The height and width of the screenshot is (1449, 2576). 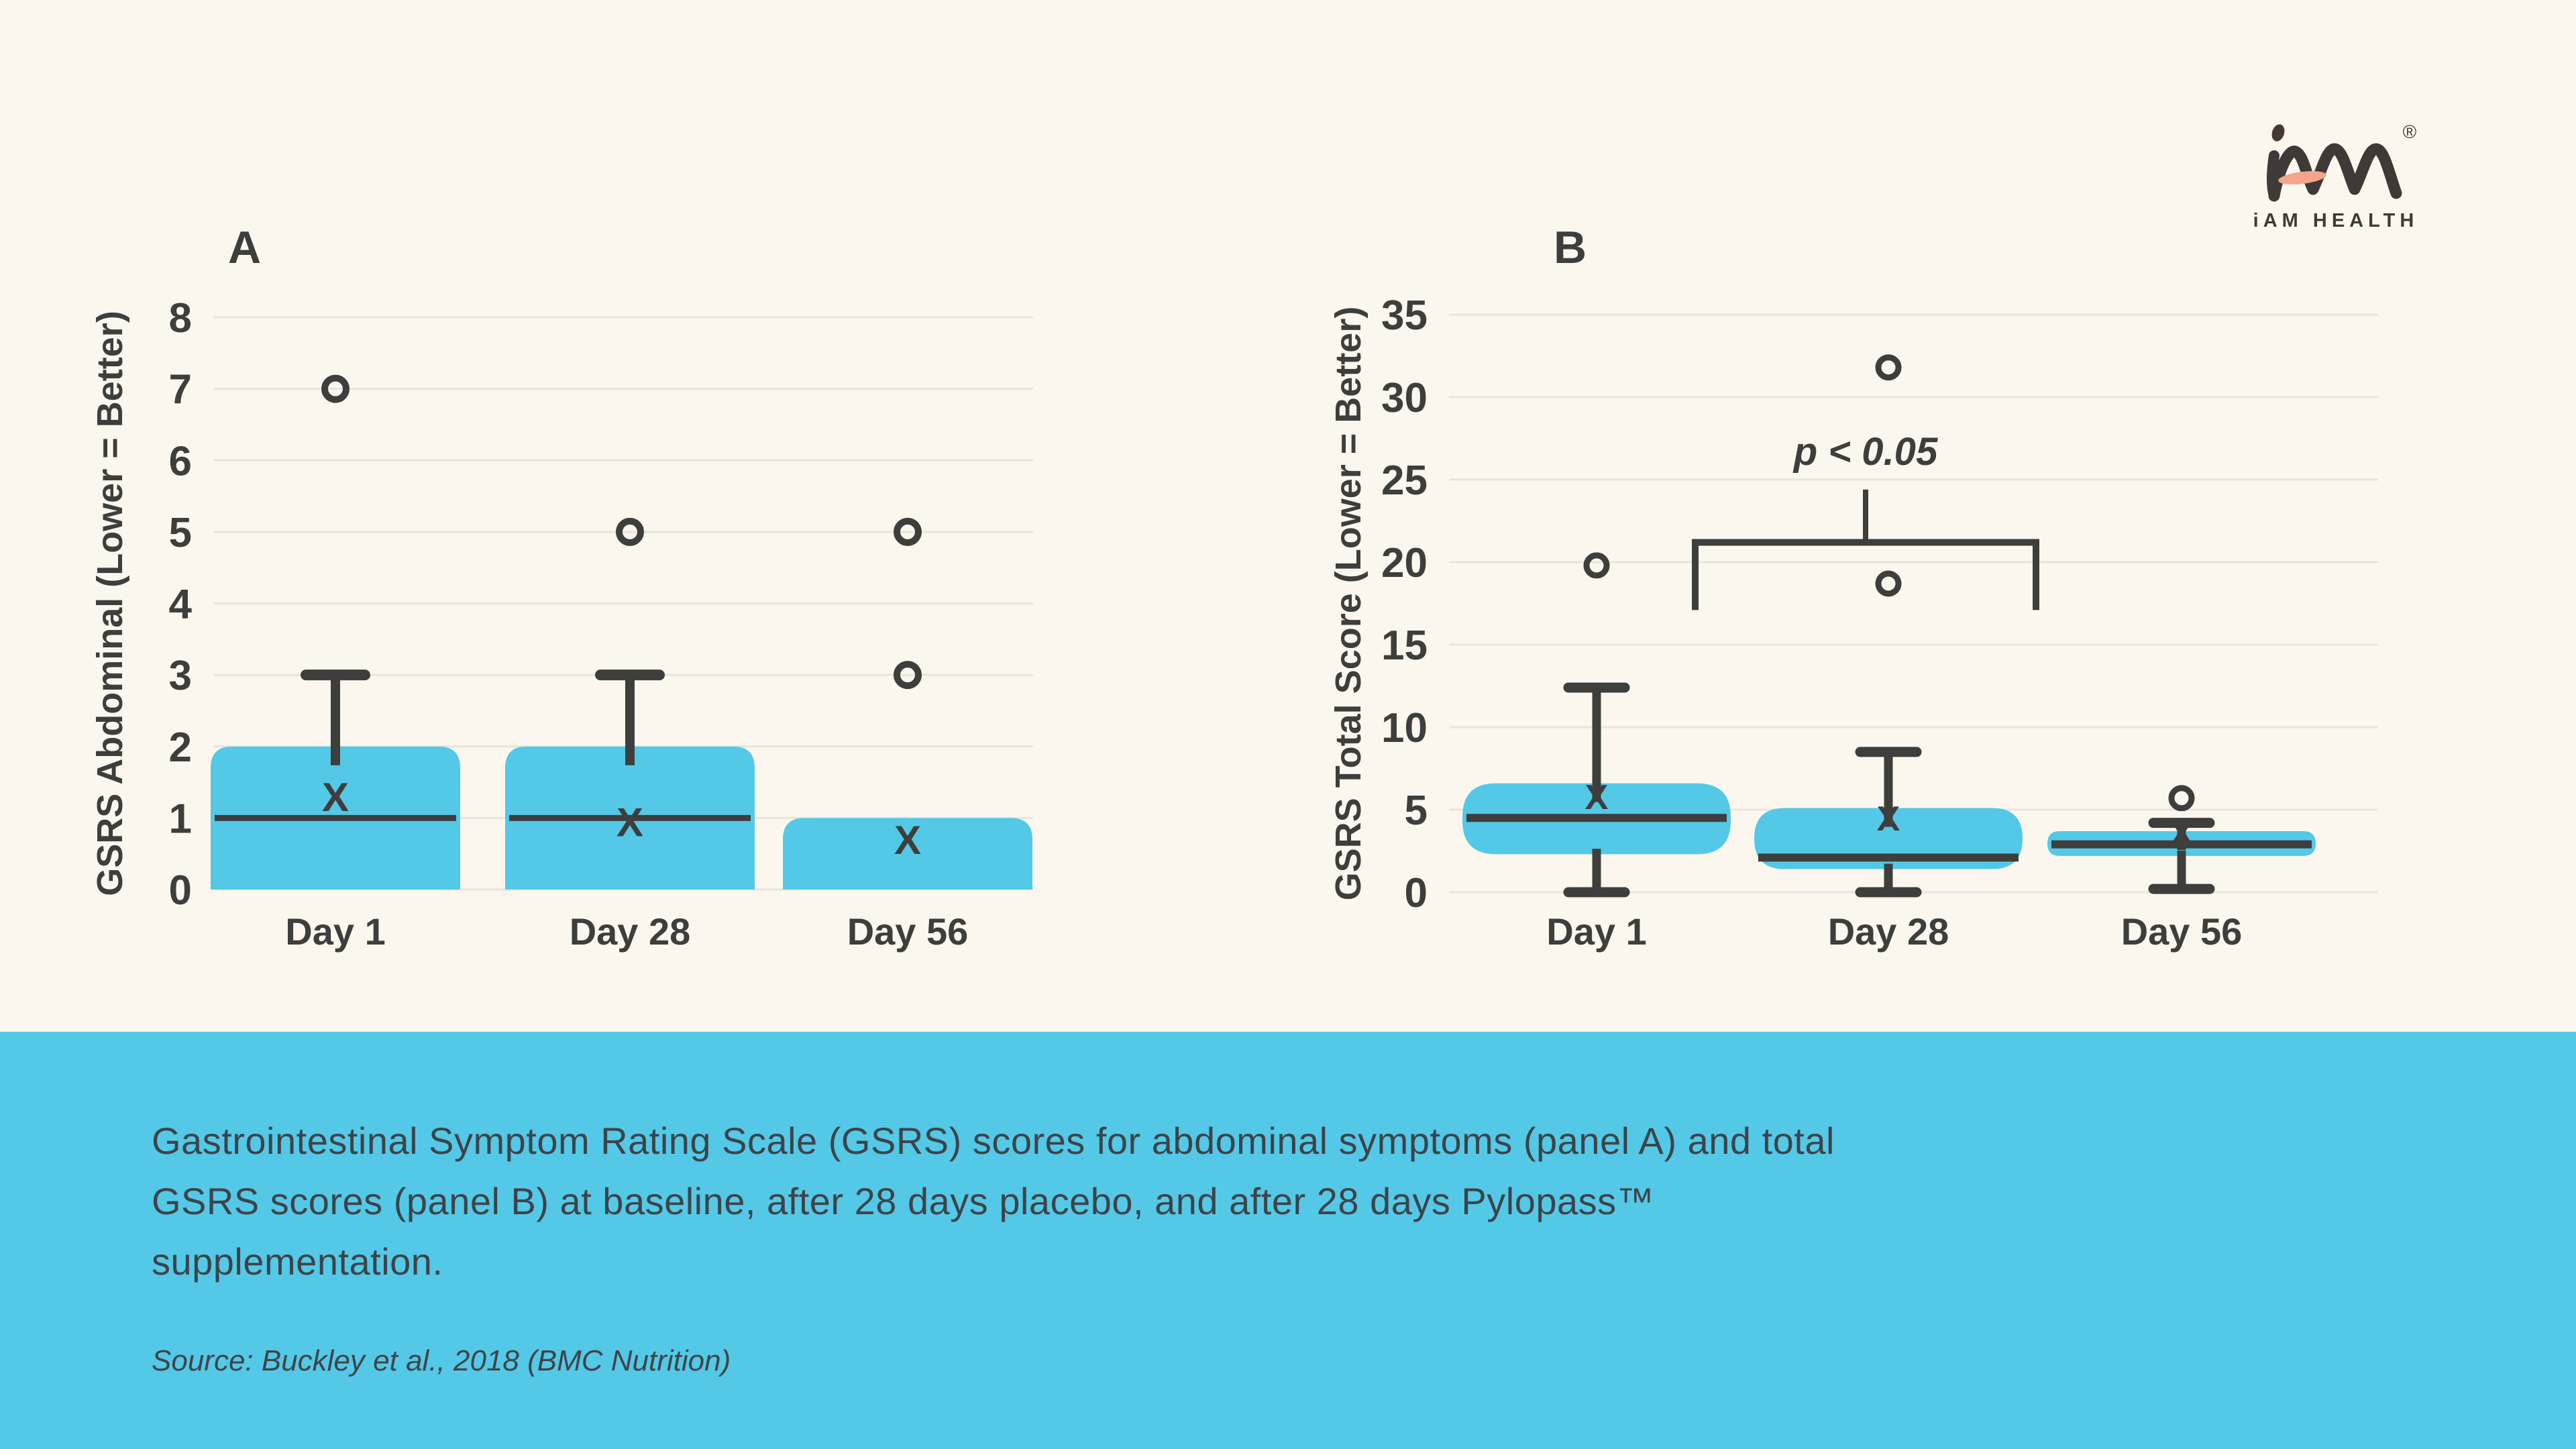 I want to click on panel-letter: A, so click(x=244, y=247).